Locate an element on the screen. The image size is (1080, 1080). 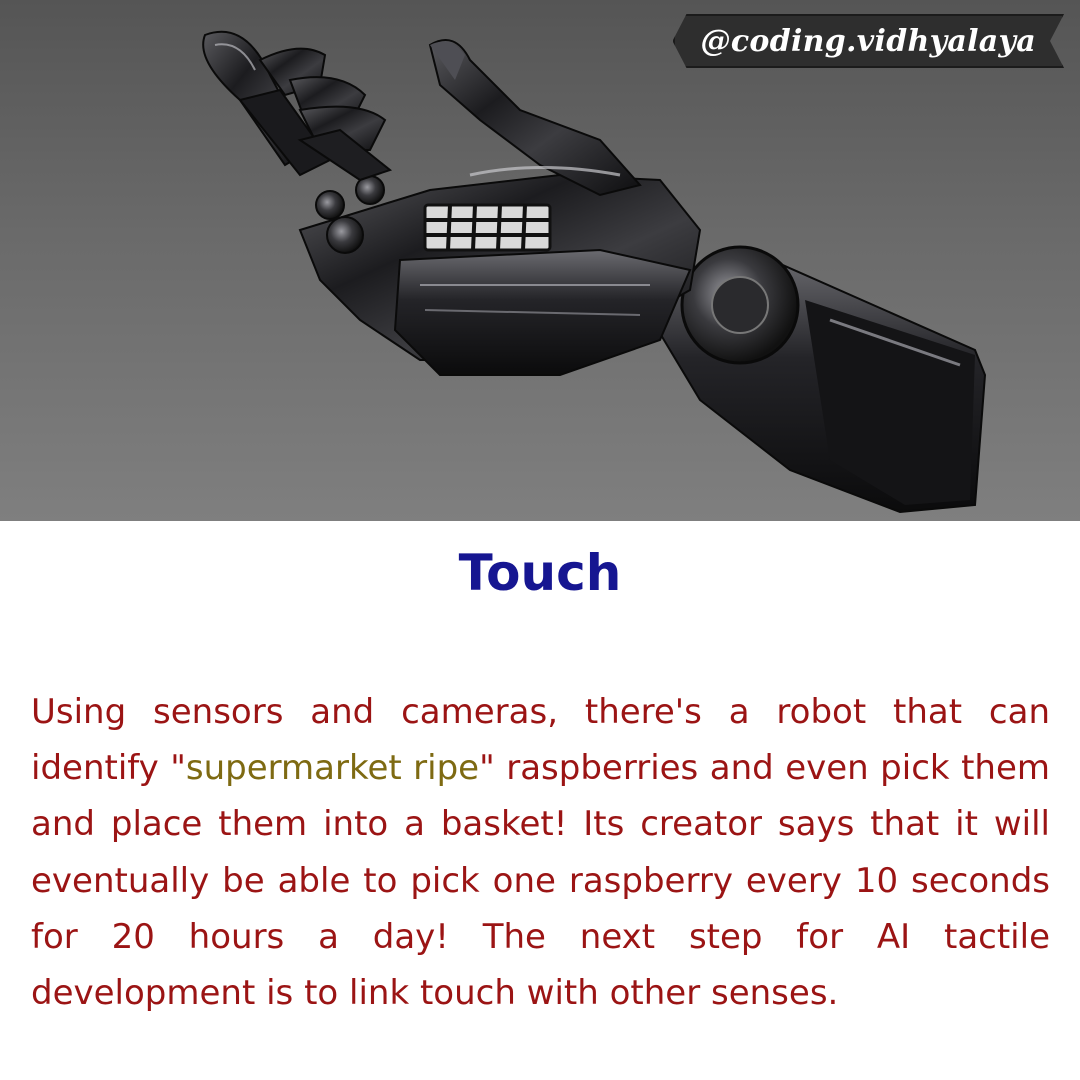
page-title: Touch is located at coordinates (540, 573).